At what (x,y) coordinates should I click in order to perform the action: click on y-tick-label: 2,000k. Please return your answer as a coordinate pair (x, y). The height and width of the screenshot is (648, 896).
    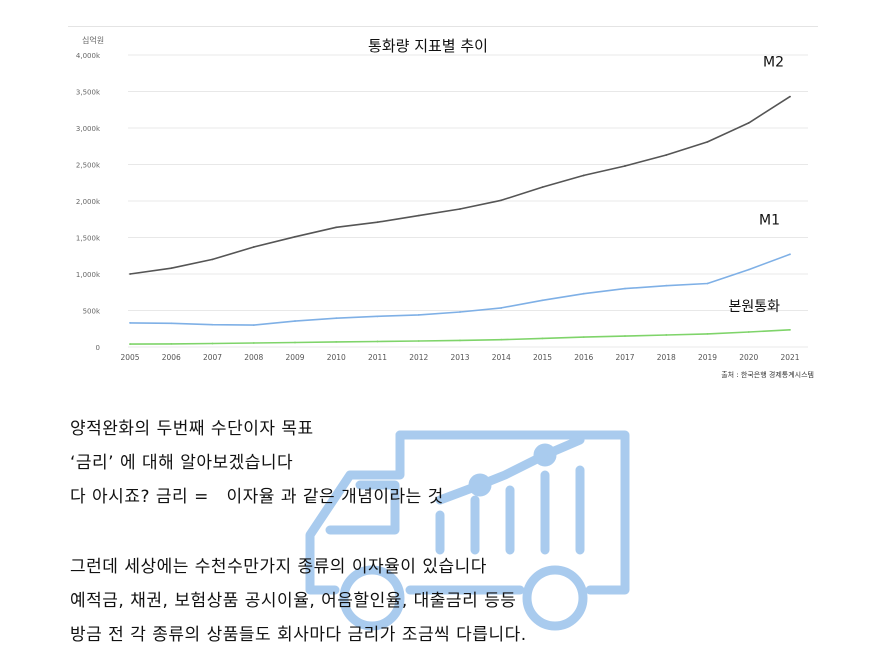
    Looking at the image, I should click on (88, 202).